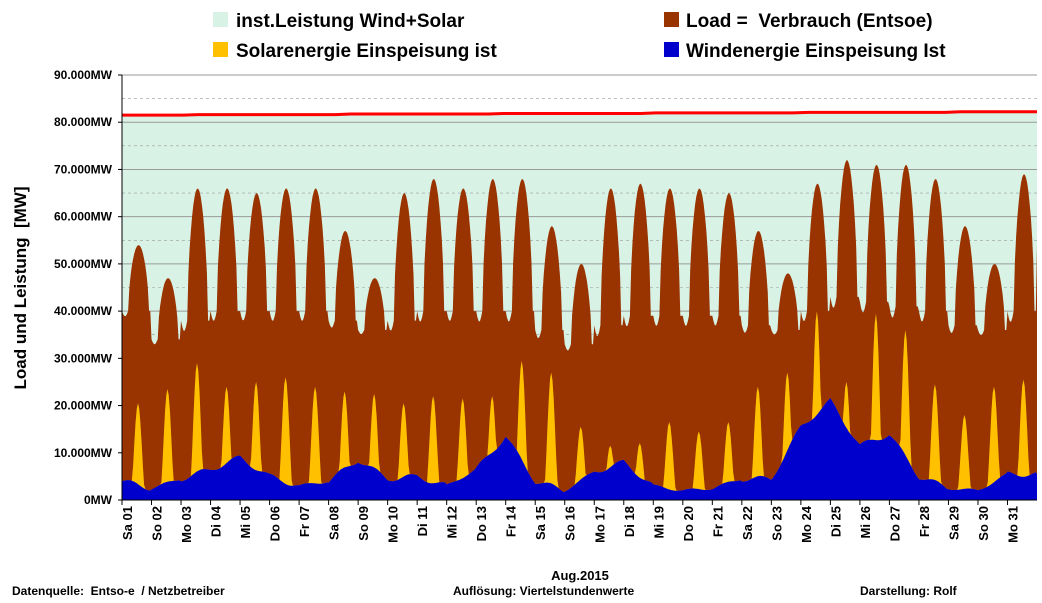 The height and width of the screenshot is (603, 1042). Describe the element at coordinates (118, 591) in the screenshot. I see `footer-source: Datenquelle: Entso-e / Netzbetreiber` at that location.